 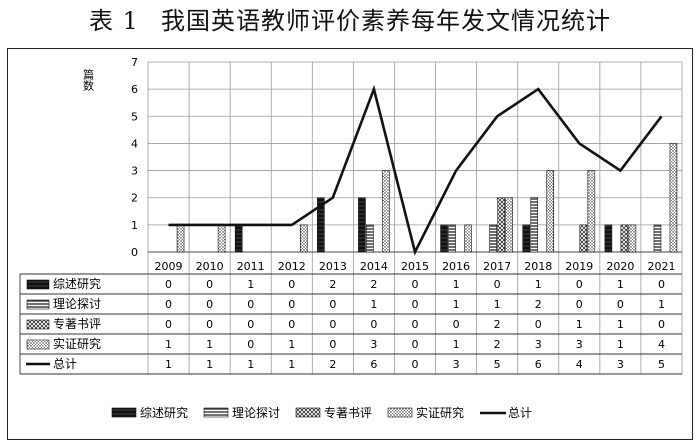 What do you see at coordinates (38, 344) in the screenshot?
I see `table-key-dots` at bounding box center [38, 344].